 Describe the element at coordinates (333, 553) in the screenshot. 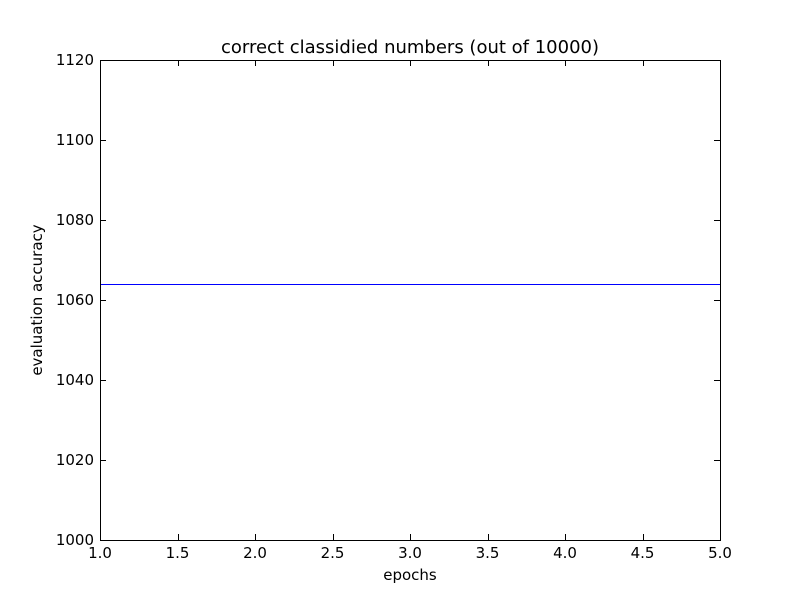

I see `x-tick-label: 2.5` at that location.